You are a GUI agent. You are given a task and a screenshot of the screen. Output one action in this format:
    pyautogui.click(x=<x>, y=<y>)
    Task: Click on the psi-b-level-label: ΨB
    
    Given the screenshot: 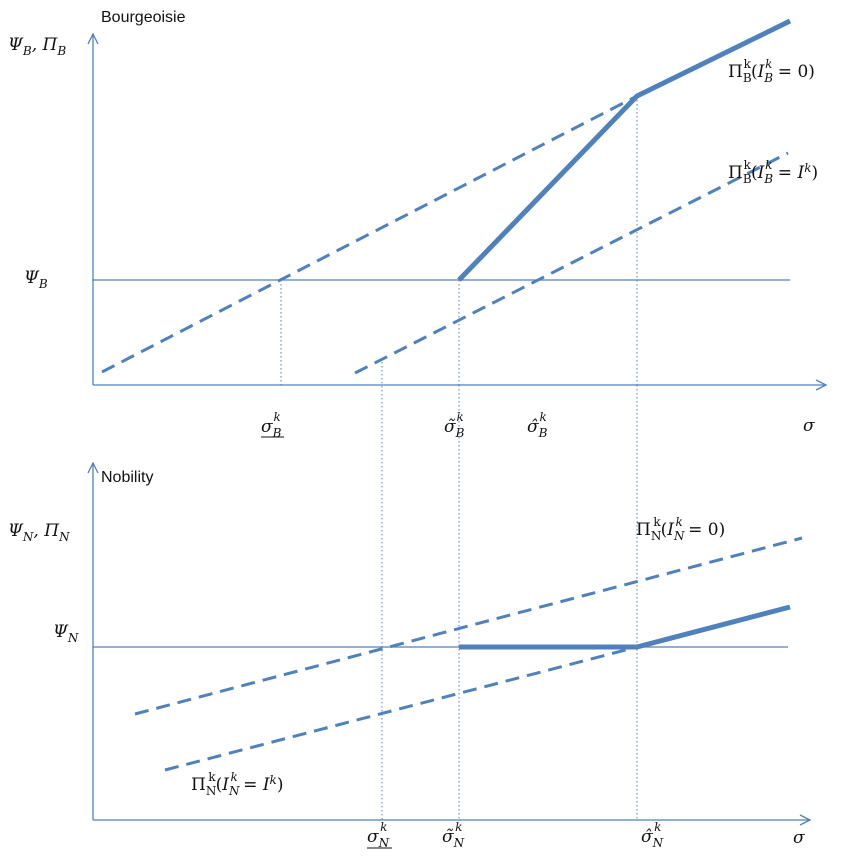 What is the action you would take?
    pyautogui.click(x=36, y=279)
    